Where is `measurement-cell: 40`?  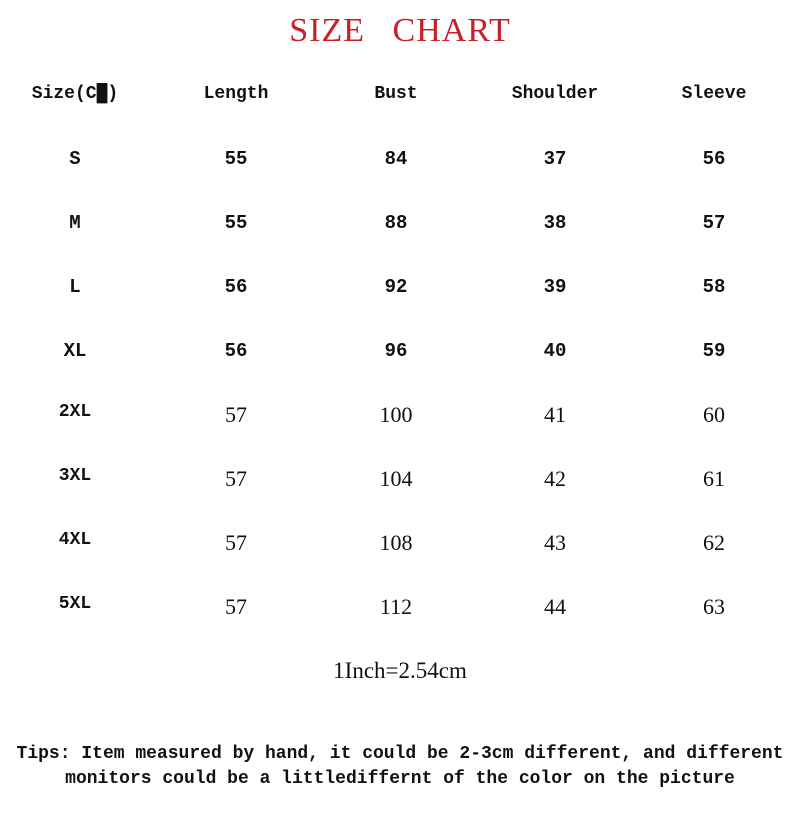
measurement-cell: 40 is located at coordinates (555, 351).